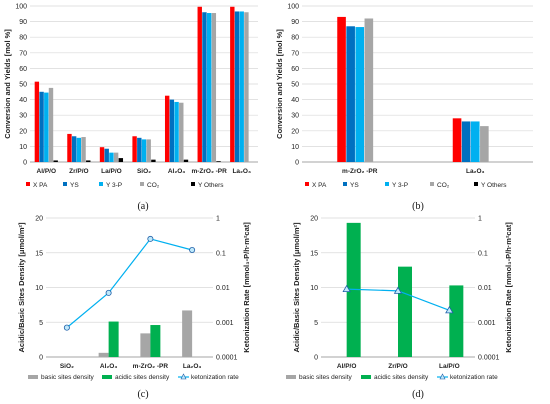 This screenshot has width=550, height=404. What do you see at coordinates (296, 287) in the screenshot?
I see `y-axis-label: Acidic/Basic Sites Density [μmol/m²]` at bounding box center [296, 287].